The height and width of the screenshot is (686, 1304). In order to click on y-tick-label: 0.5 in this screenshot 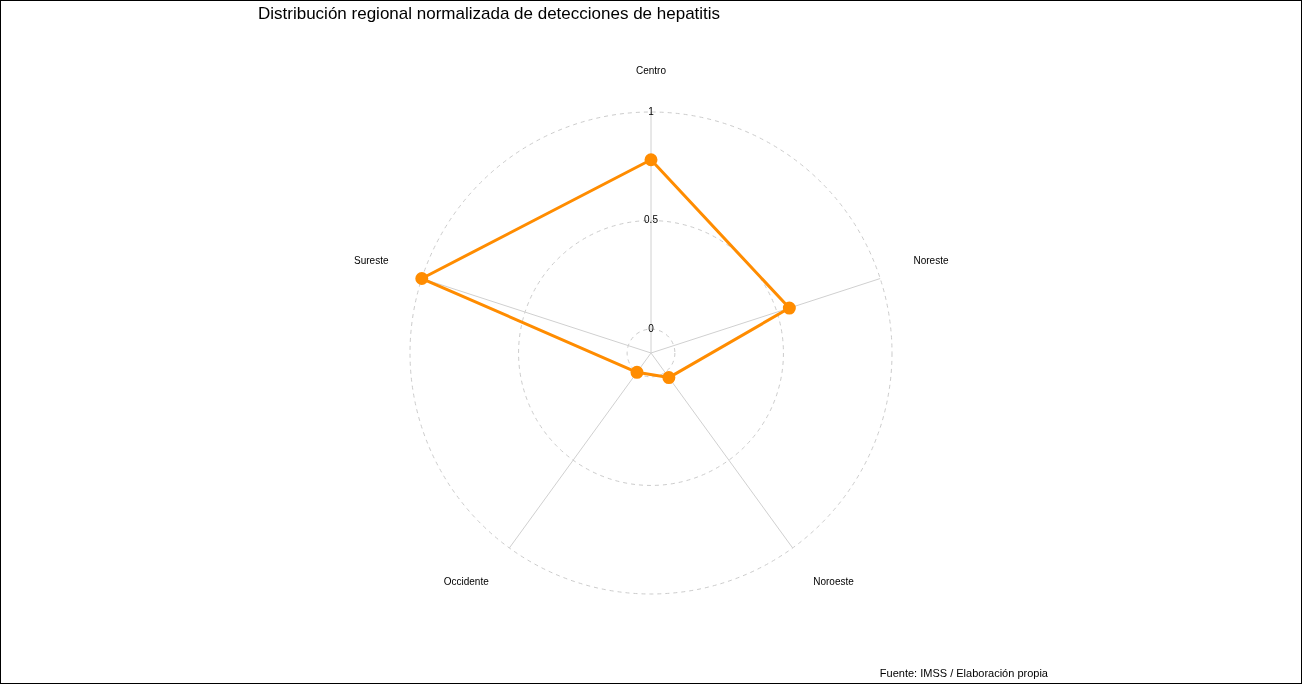, I will do `click(651, 220)`.